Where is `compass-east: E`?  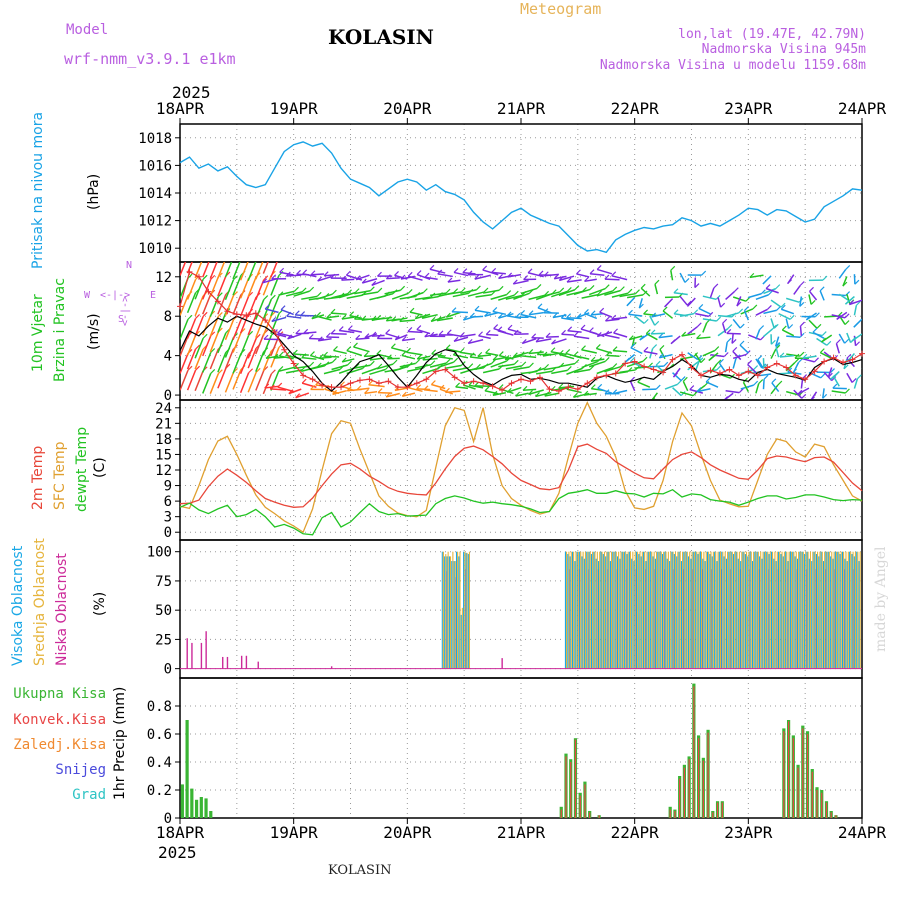 compass-east: E is located at coordinates (153, 295).